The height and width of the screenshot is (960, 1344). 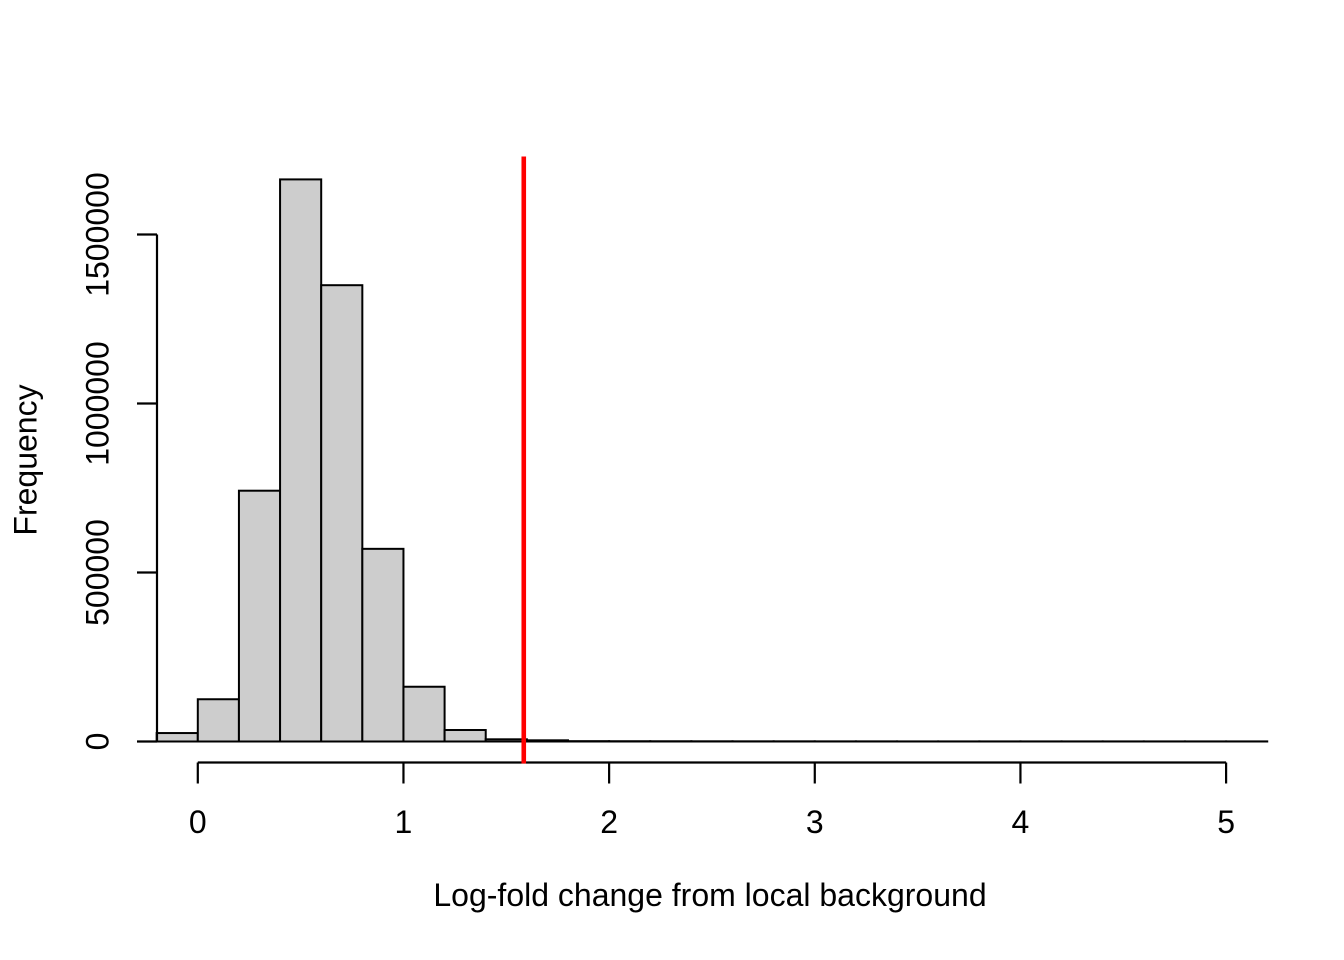 What do you see at coordinates (709, 895) in the screenshot?
I see `x-axis-title: Log-fold change from local background` at bounding box center [709, 895].